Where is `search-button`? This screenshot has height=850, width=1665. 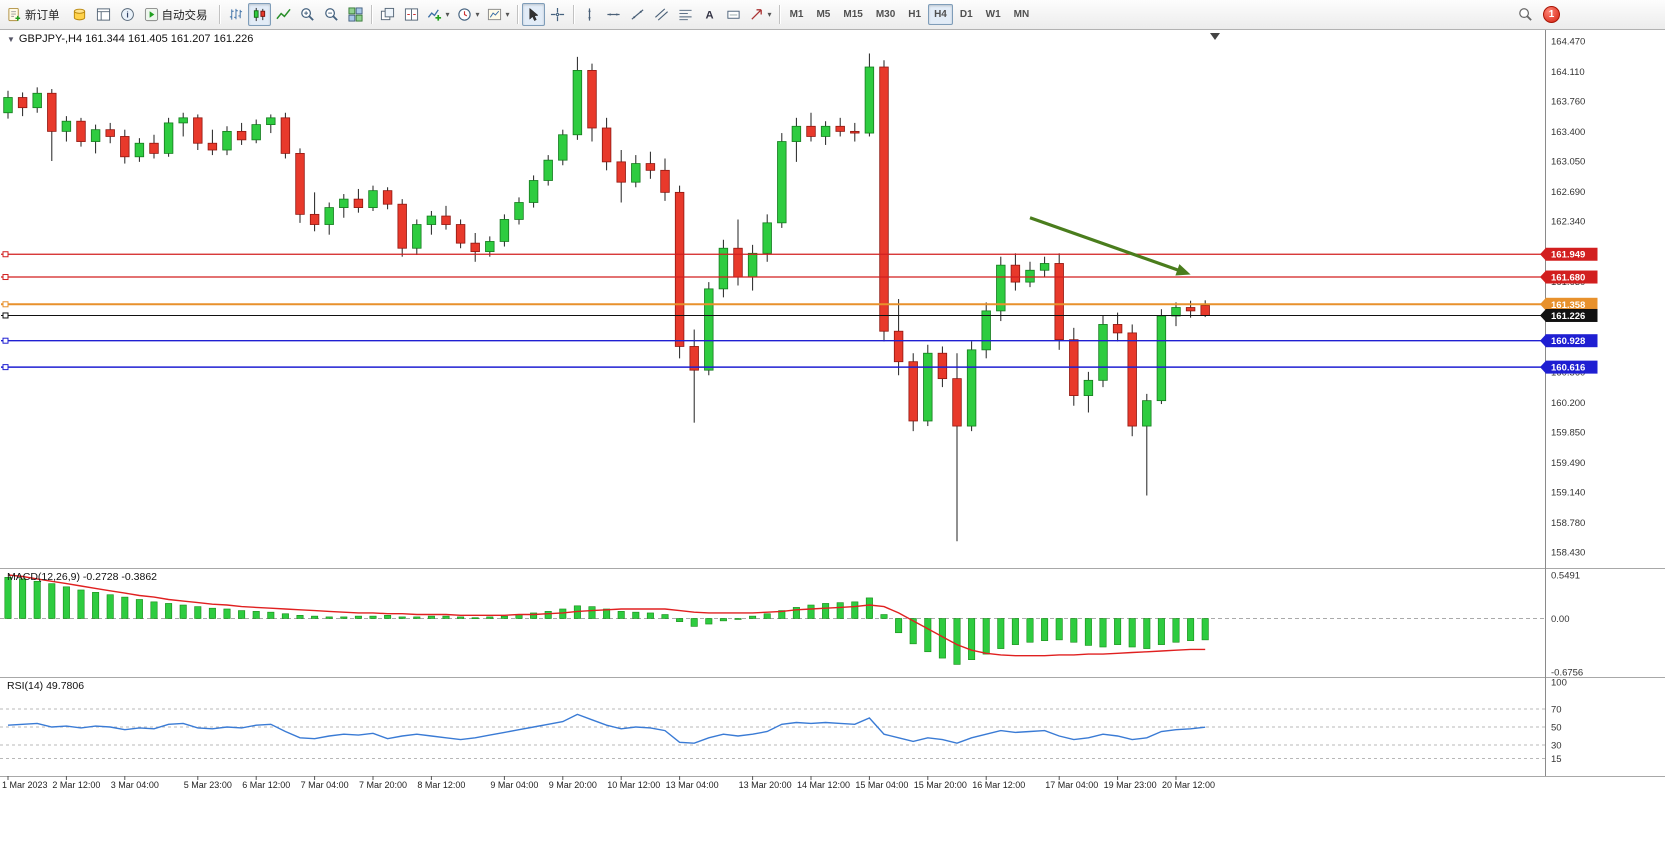
search-button is located at coordinates (1525, 14).